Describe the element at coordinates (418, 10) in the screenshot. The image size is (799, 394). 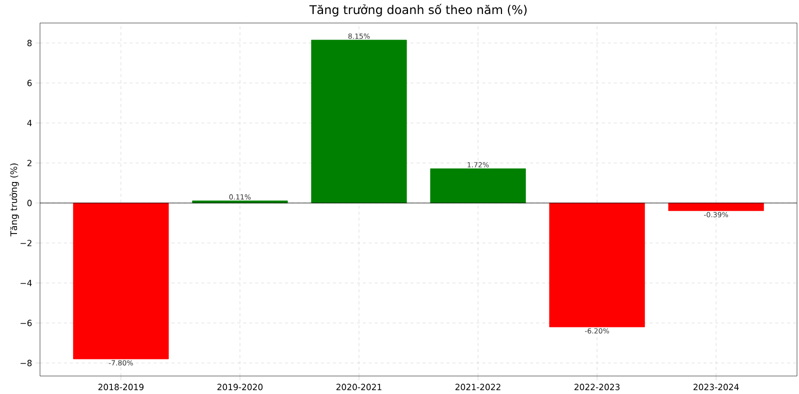
I see `chart-title: Tăng trưởng doanh số theo năm (%)` at that location.